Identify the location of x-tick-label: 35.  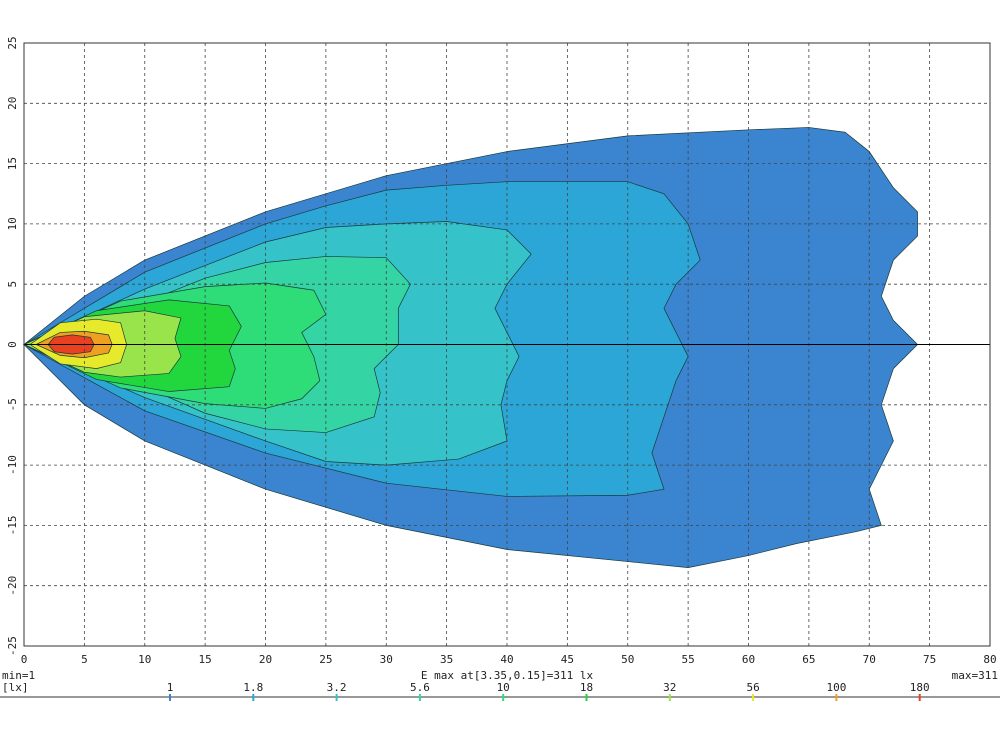
(446, 659).